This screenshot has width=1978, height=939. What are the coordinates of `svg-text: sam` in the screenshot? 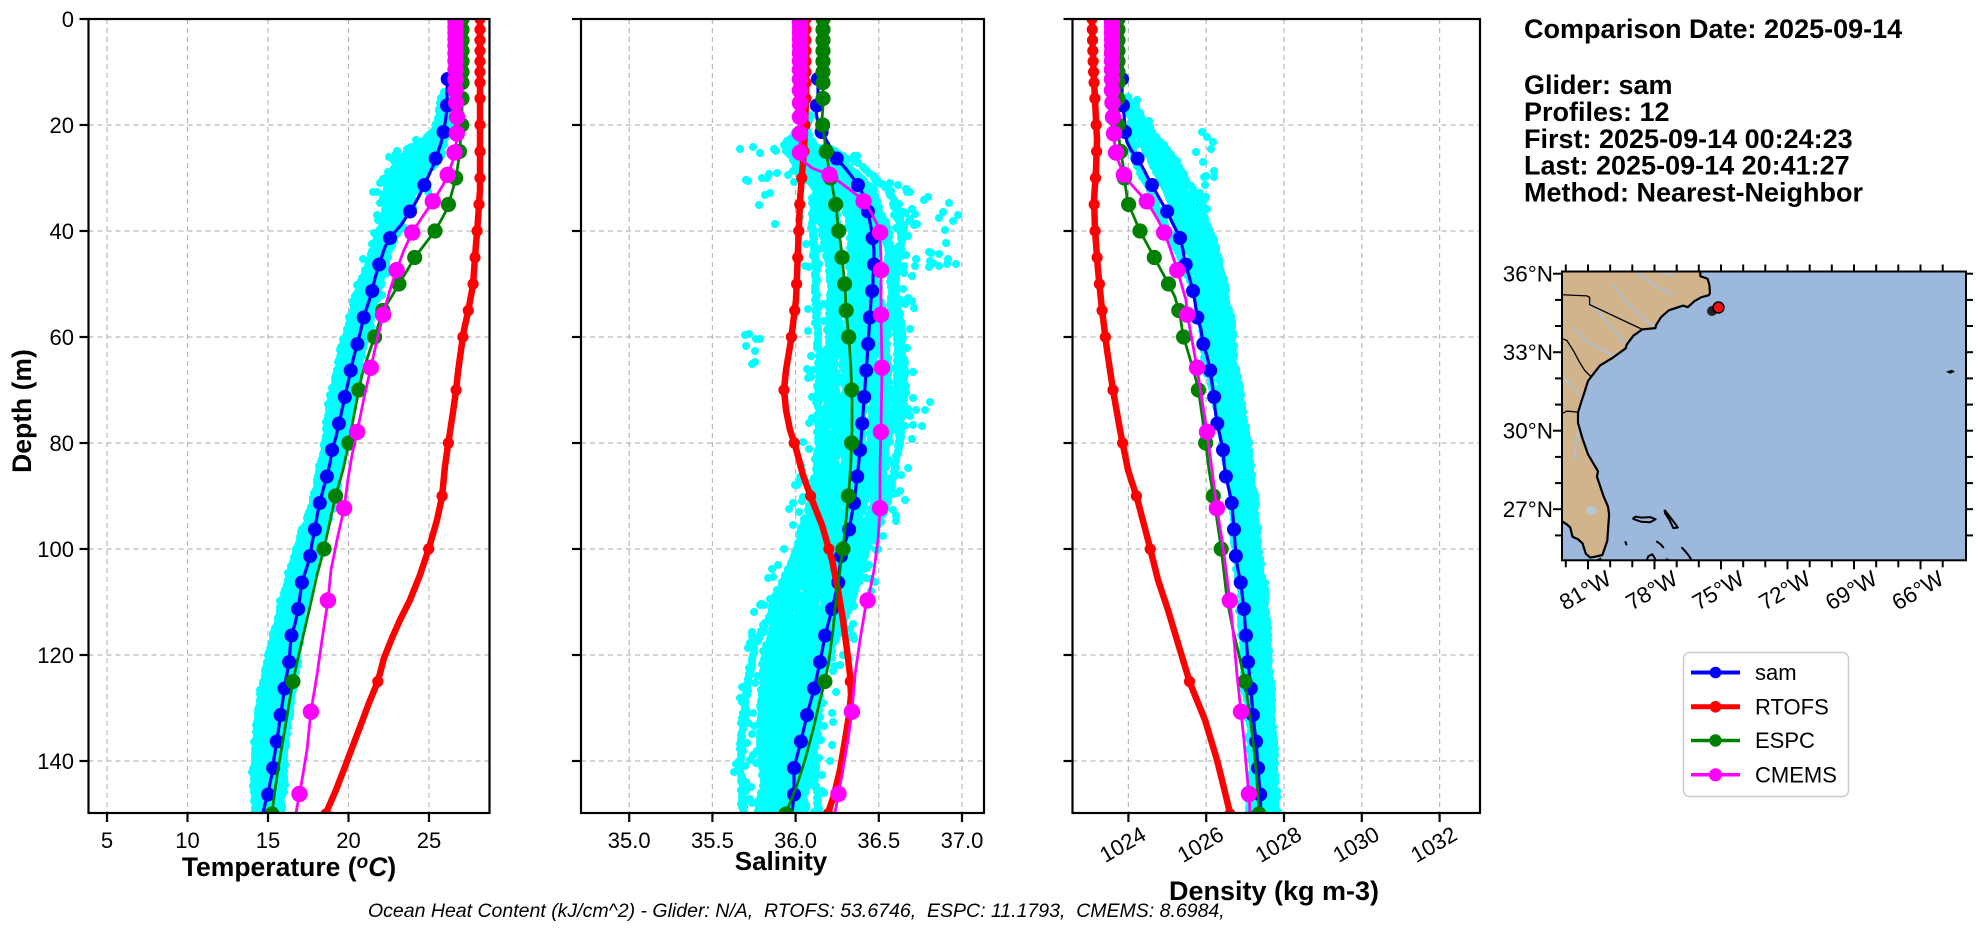 It's located at (1776, 672).